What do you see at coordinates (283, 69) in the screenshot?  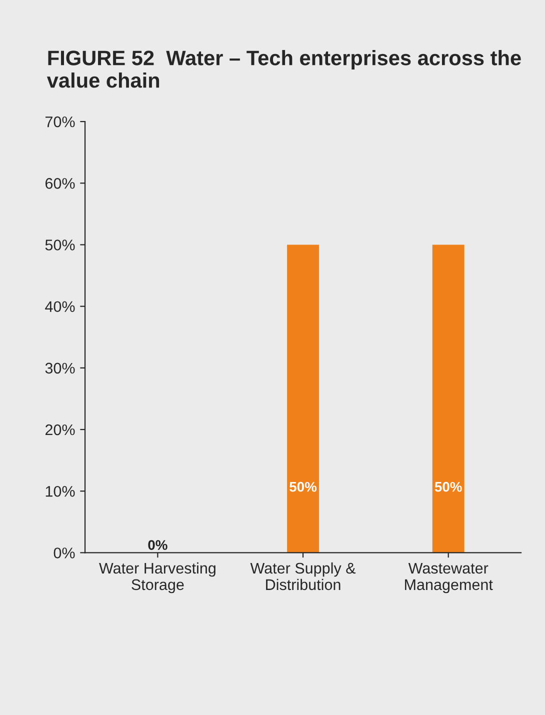 I see `chart-title: FIGURE 52 Water – Tech enterprises across the value chain` at bounding box center [283, 69].